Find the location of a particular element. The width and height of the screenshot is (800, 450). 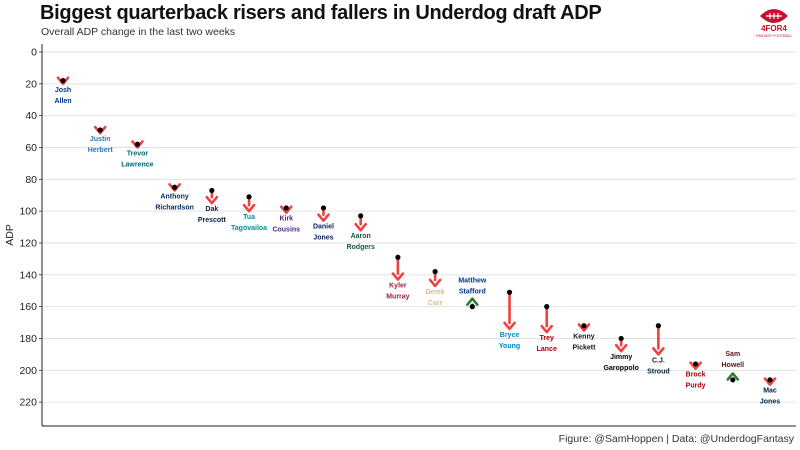

player-marker: Kyler Murray is located at coordinates (398, 277).